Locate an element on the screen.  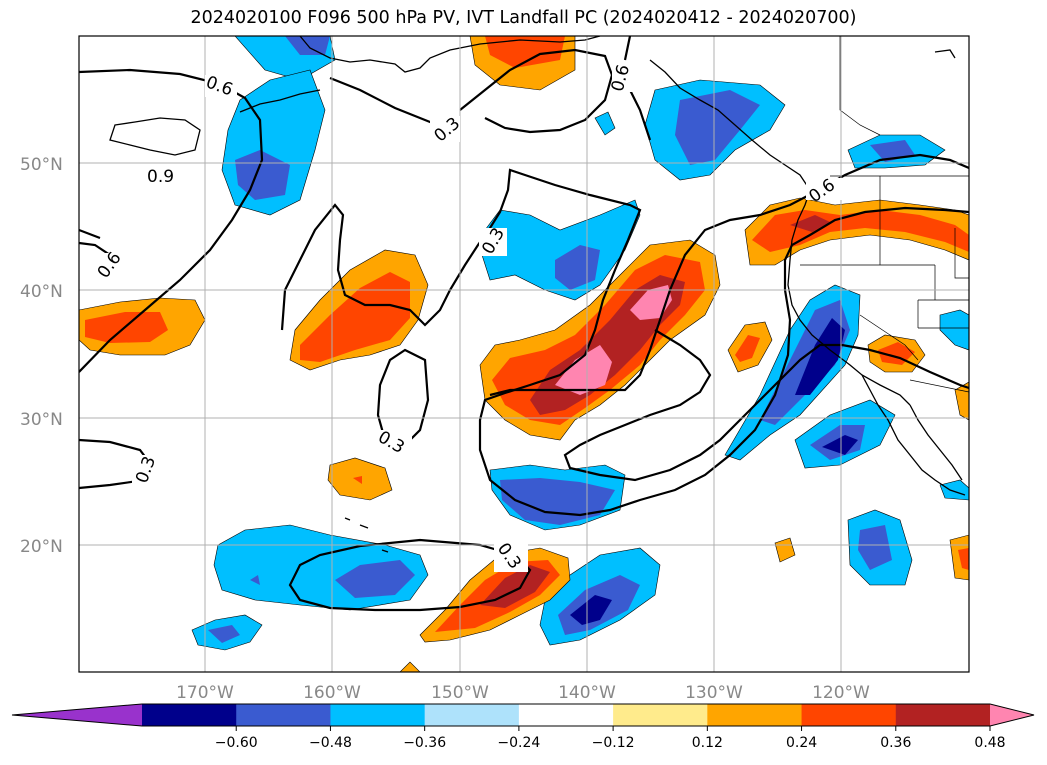
lon-label: 130°W is located at coordinates (714, 693).